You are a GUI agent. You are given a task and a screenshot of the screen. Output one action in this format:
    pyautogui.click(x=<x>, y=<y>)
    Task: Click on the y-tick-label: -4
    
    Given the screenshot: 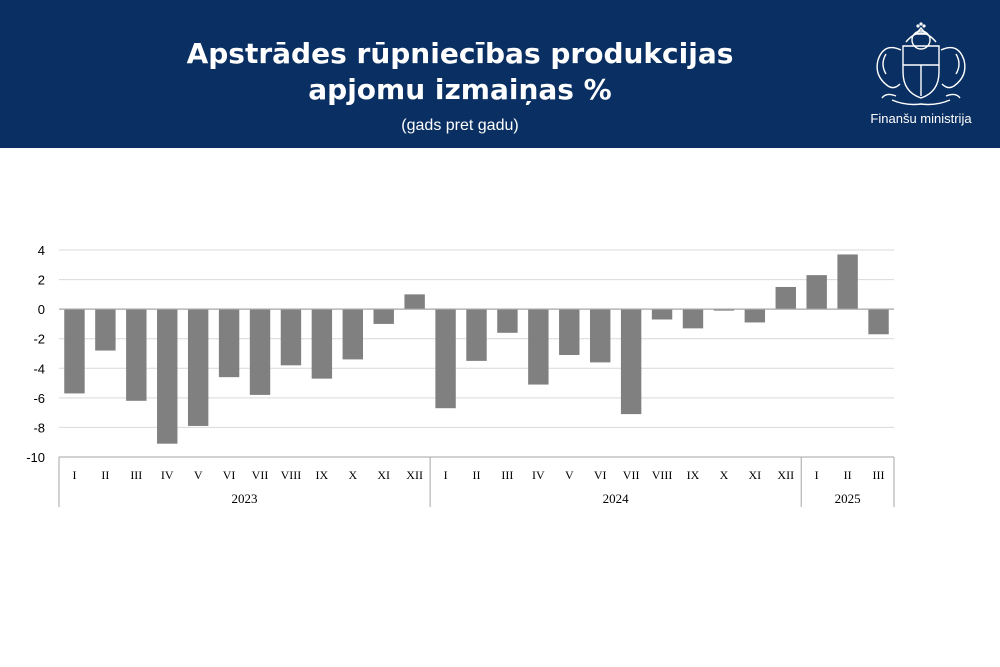 What is the action you would take?
    pyautogui.click(x=39, y=368)
    